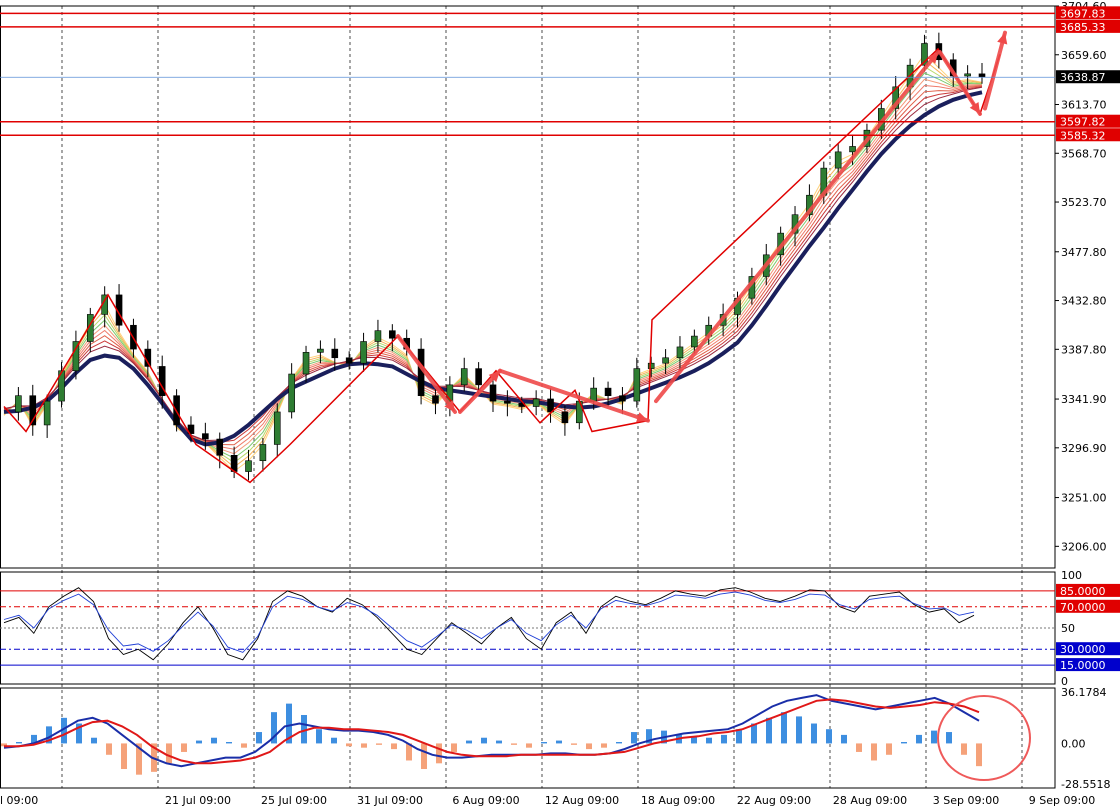  What do you see at coordinates (491, 731) in the screenshot?
I see `macd-series-line` at bounding box center [491, 731].